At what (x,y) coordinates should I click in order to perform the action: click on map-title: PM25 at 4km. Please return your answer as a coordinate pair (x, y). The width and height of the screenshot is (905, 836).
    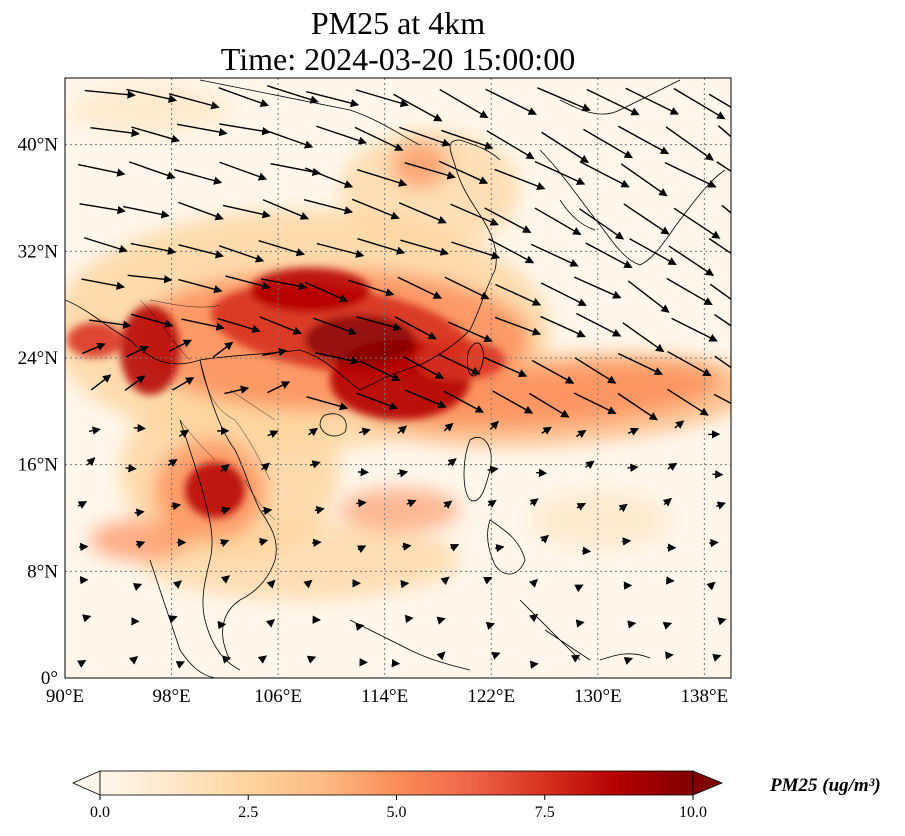
    Looking at the image, I should click on (398, 23).